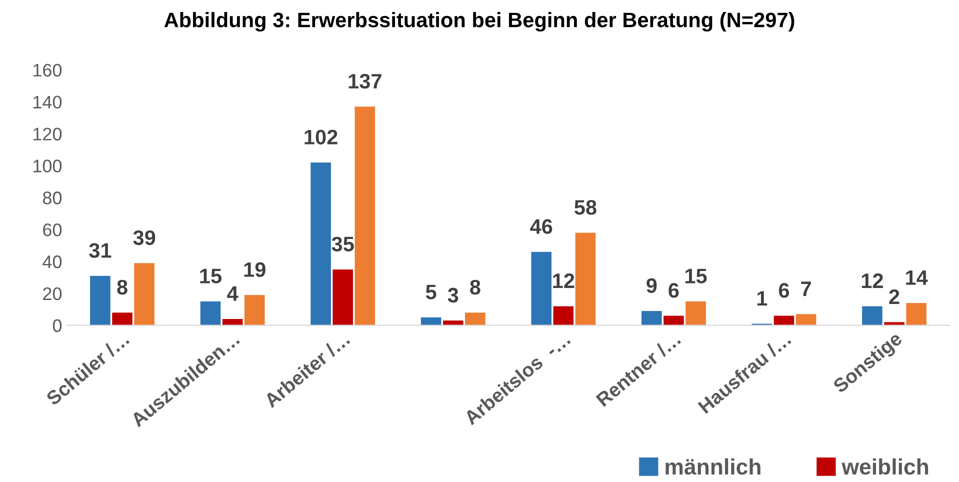 The height and width of the screenshot is (482, 959). What do you see at coordinates (651, 285) in the screenshot?
I see `data-label: 9` at bounding box center [651, 285].